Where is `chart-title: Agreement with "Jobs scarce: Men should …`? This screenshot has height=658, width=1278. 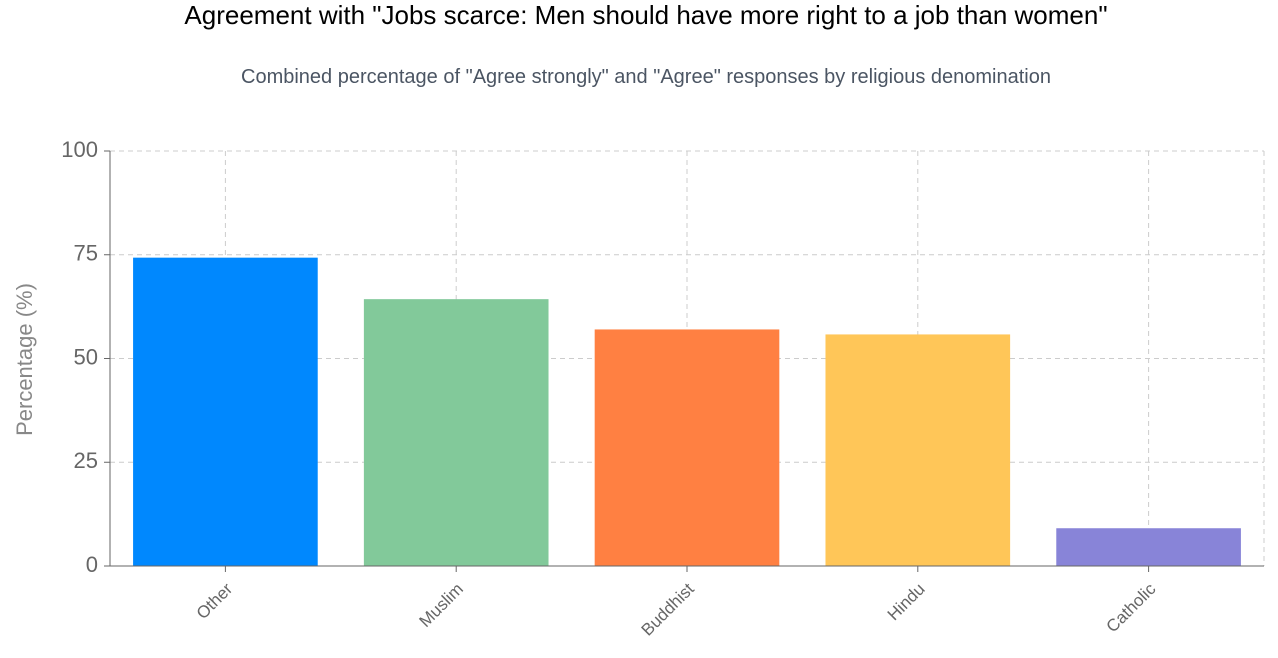 chart-title: Agreement with "Jobs scarce: Men should … is located at coordinates (646, 15).